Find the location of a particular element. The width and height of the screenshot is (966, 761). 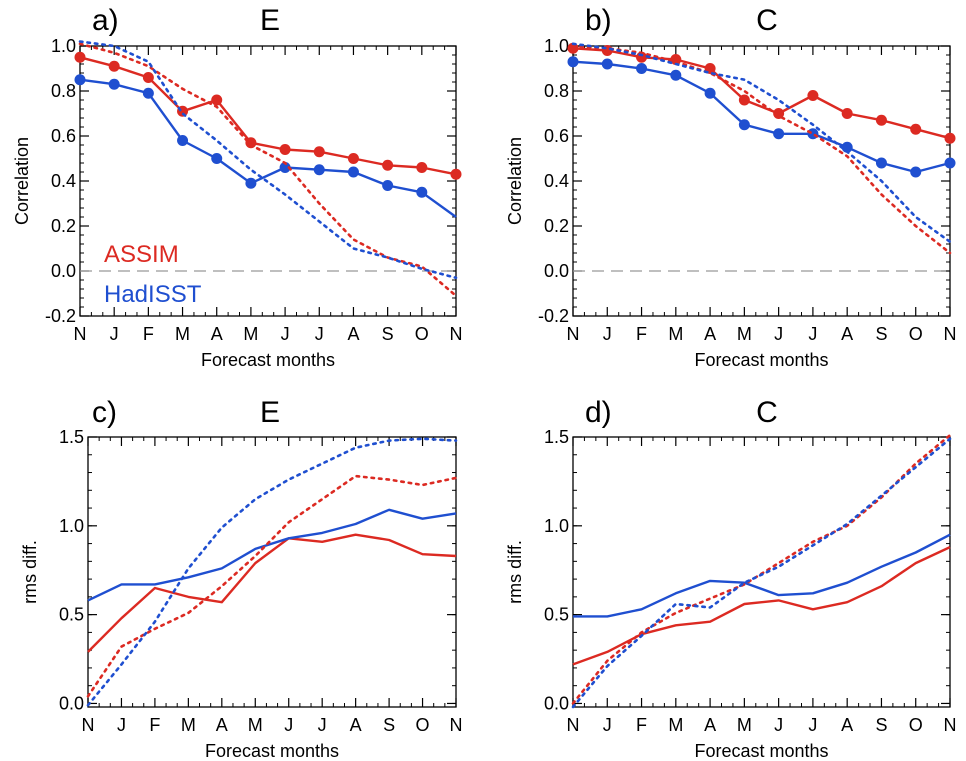

panel-label: a) is located at coordinates (105, 20).